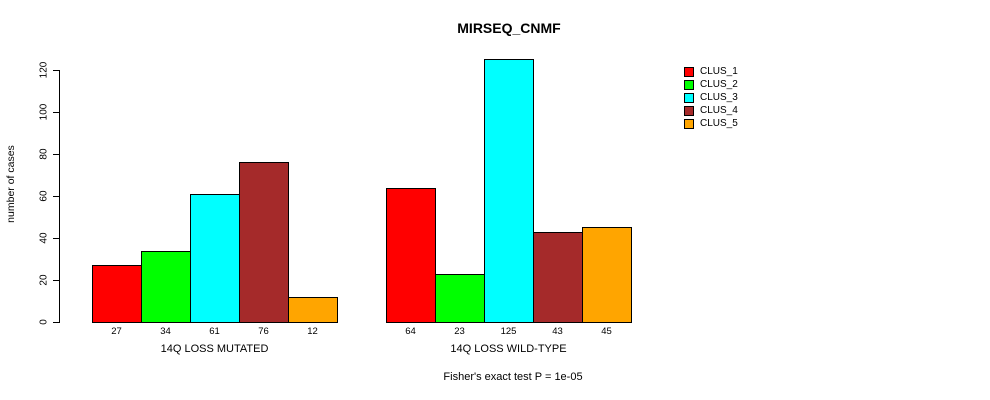  I want to click on bar-value-label: 76, so click(263, 331).